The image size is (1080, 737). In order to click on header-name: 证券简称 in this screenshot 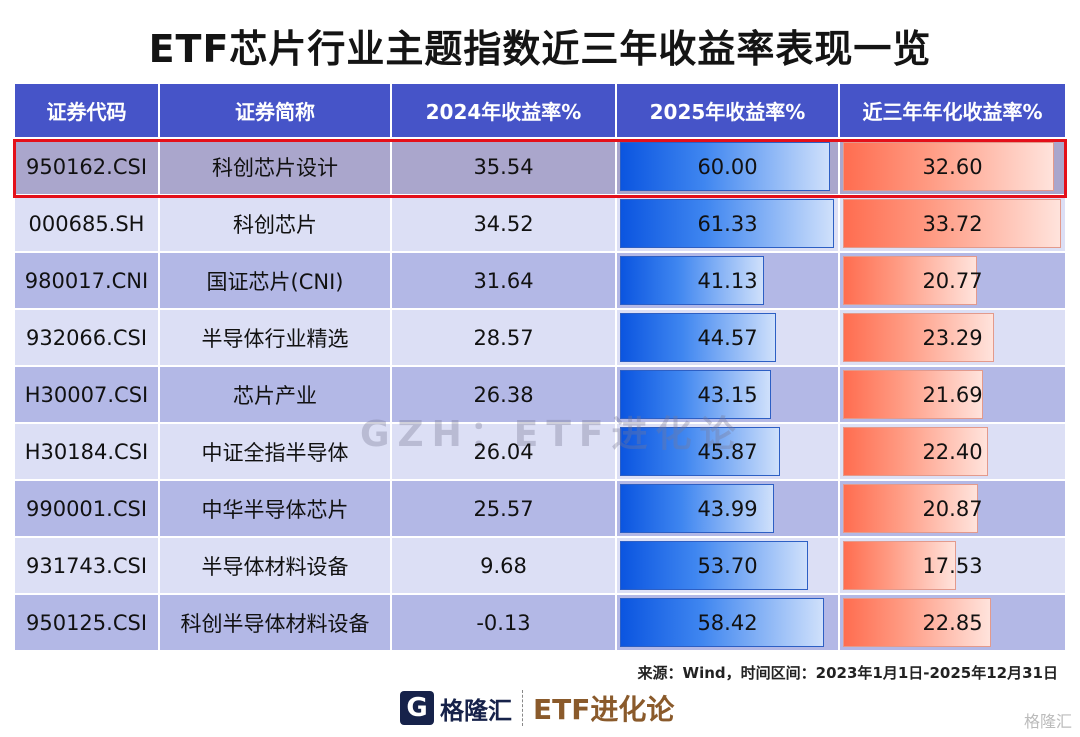, I will do `click(276, 110)`.